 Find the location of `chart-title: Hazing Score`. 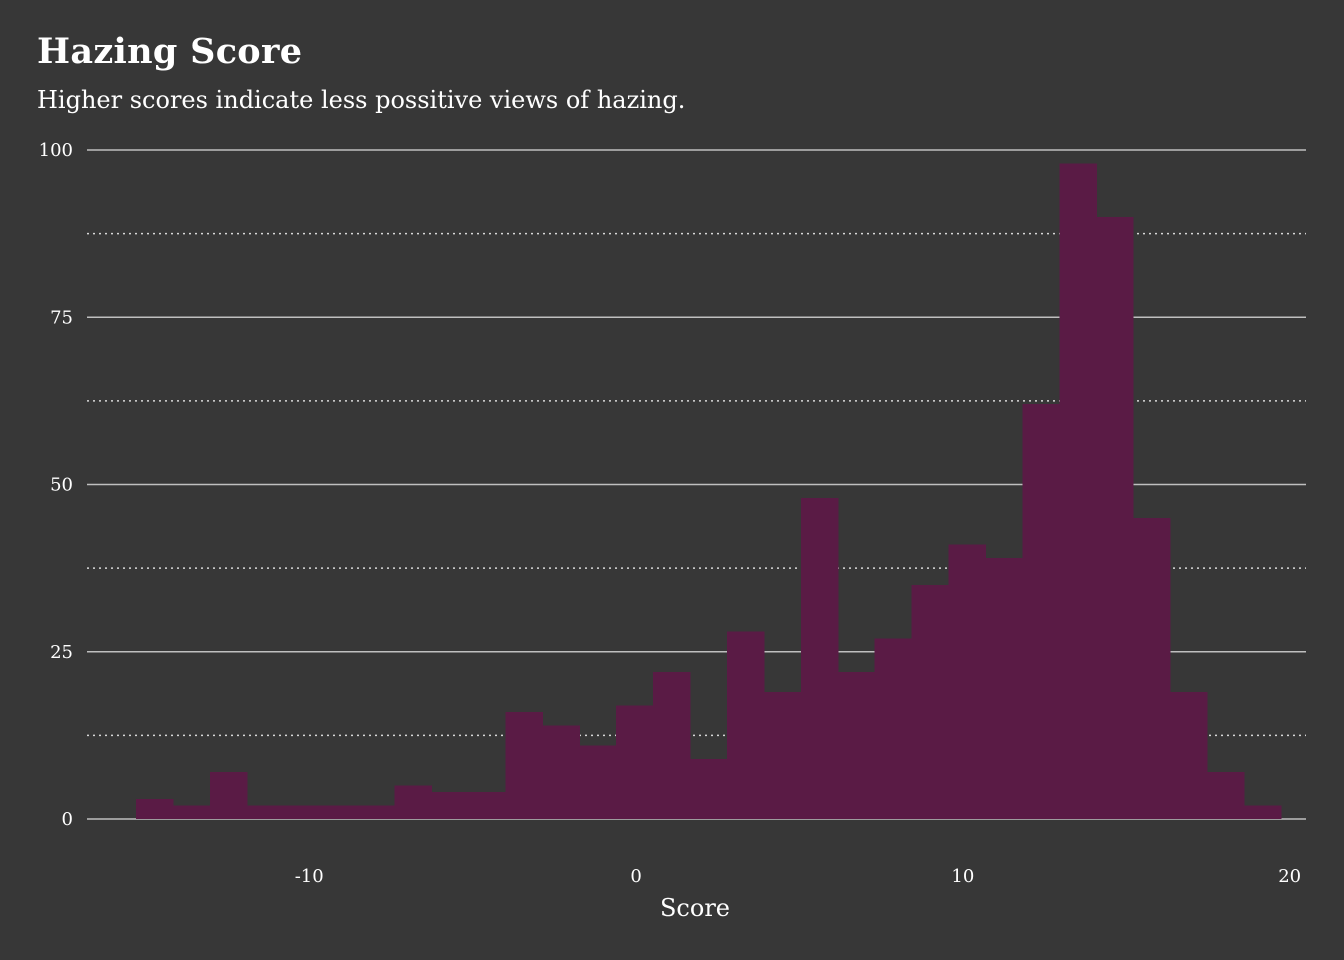

chart-title: Hazing Score is located at coordinates (170, 51).